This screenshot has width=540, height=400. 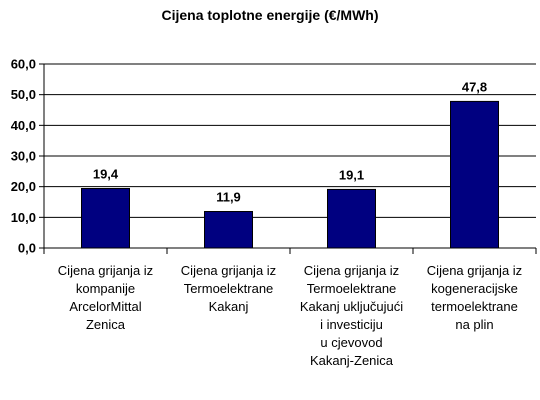 I want to click on category-label: Cijena grijanja iz Termoelektrane Kakanj, so click(x=228, y=288).